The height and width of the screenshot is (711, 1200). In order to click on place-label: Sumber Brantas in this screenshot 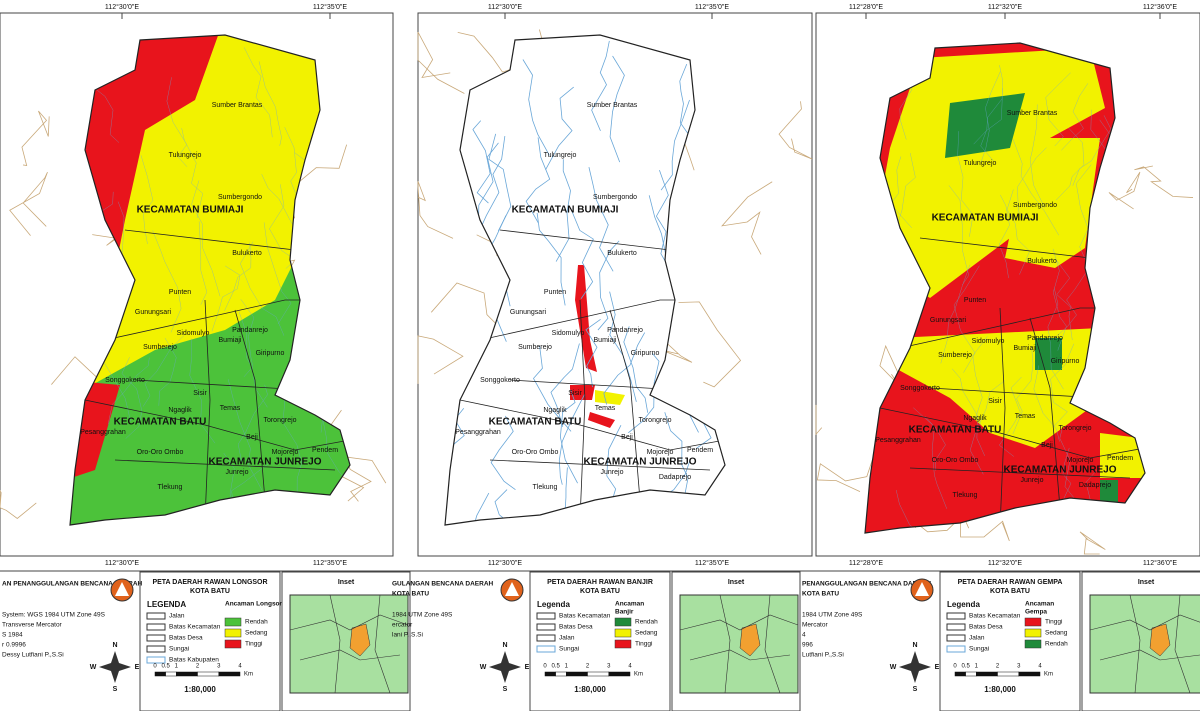, I will do `click(1032, 113)`.